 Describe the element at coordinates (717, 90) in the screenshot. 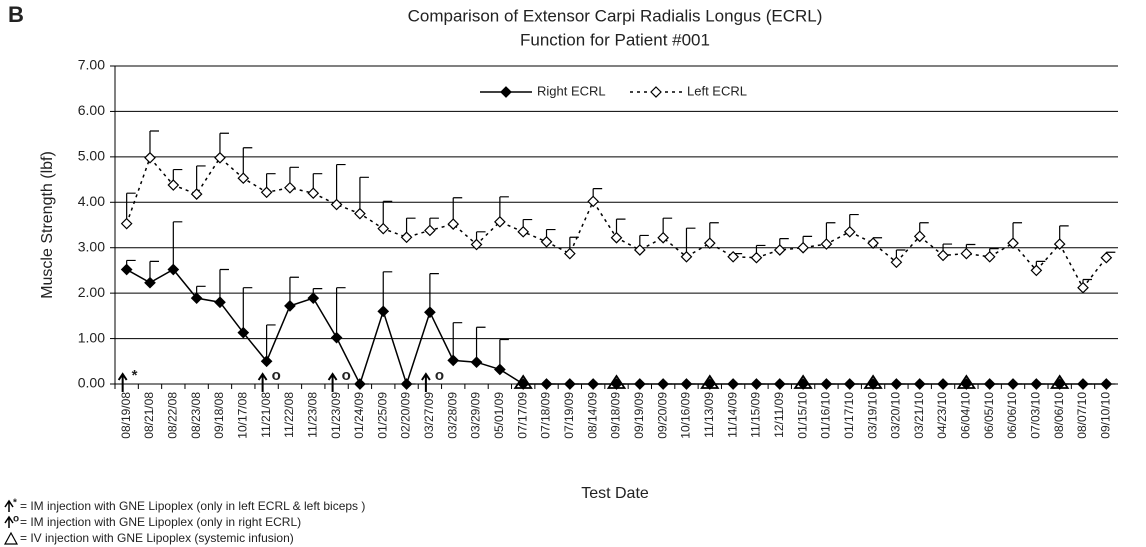

I see `legend-label: Left ECRL` at that location.